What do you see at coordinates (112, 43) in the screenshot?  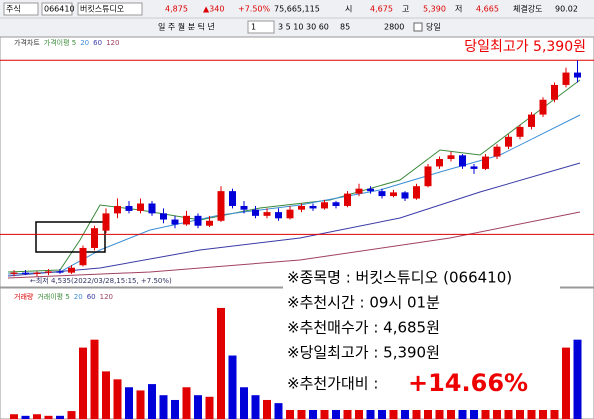 I see `legend-item: 120` at bounding box center [112, 43].